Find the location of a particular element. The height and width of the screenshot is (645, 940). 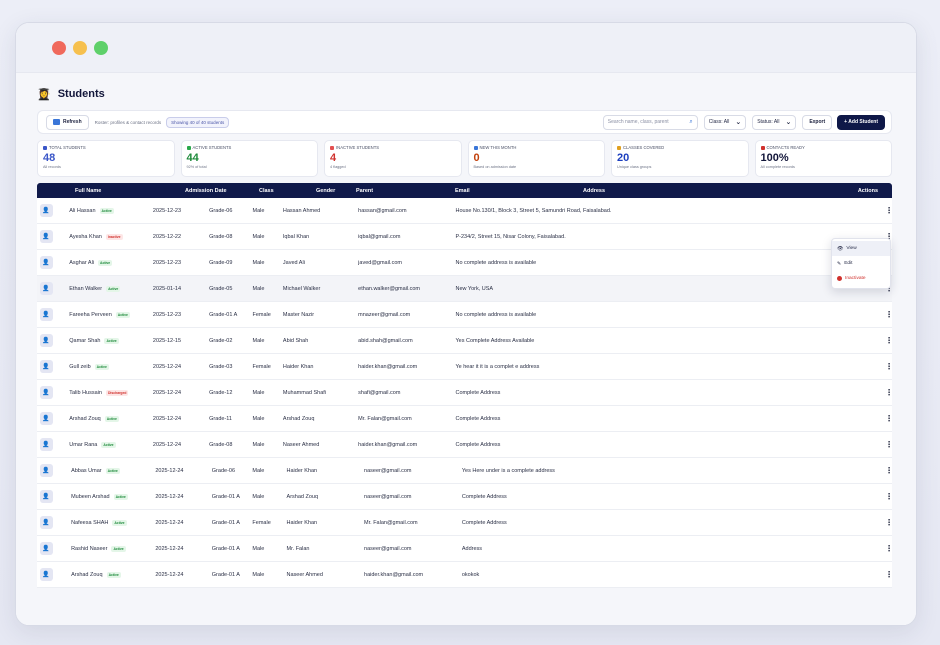

email-cell: haider.khan@gmail.com is located at coordinates (388, 444).